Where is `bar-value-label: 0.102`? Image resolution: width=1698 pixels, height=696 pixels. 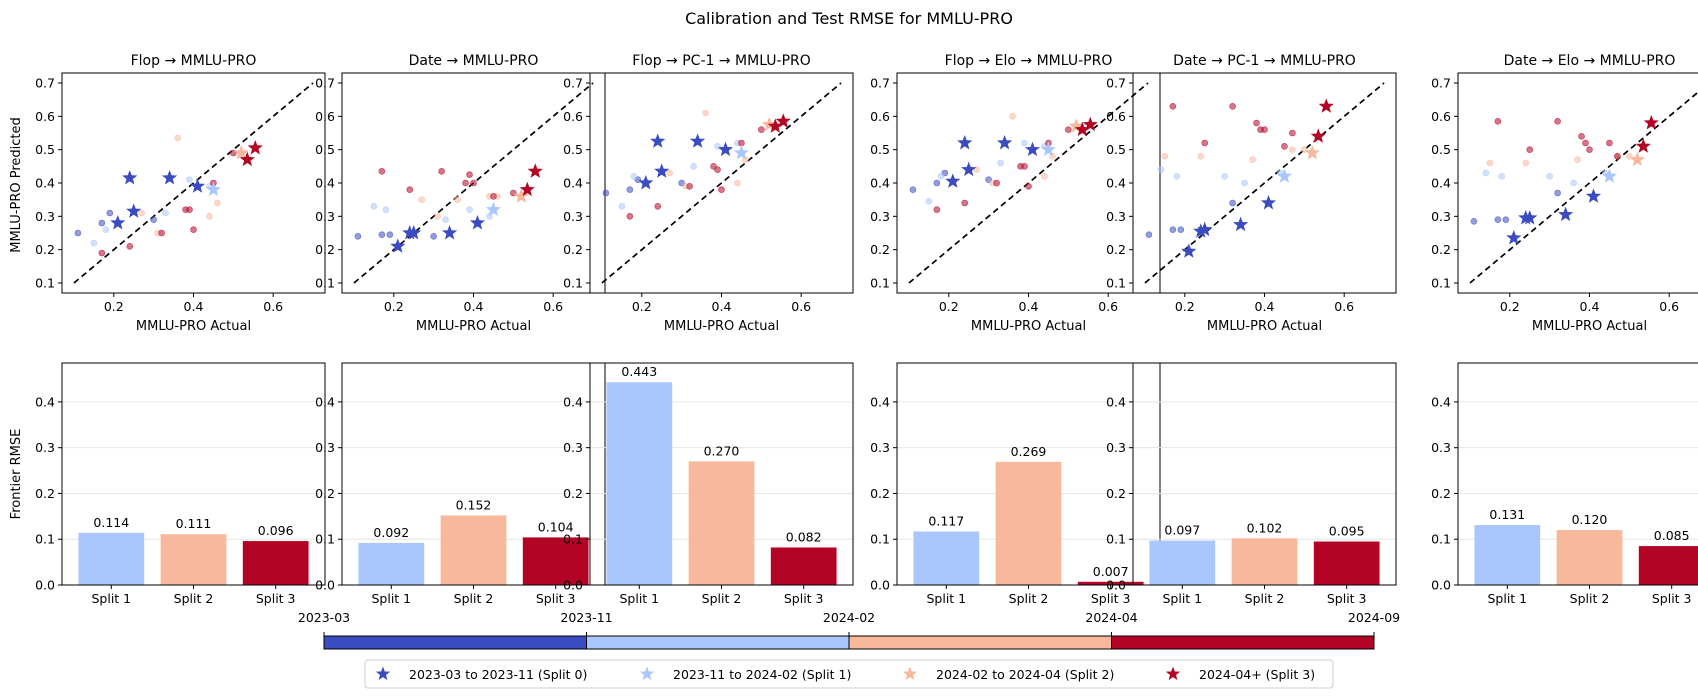 bar-value-label: 0.102 is located at coordinates (1265, 527).